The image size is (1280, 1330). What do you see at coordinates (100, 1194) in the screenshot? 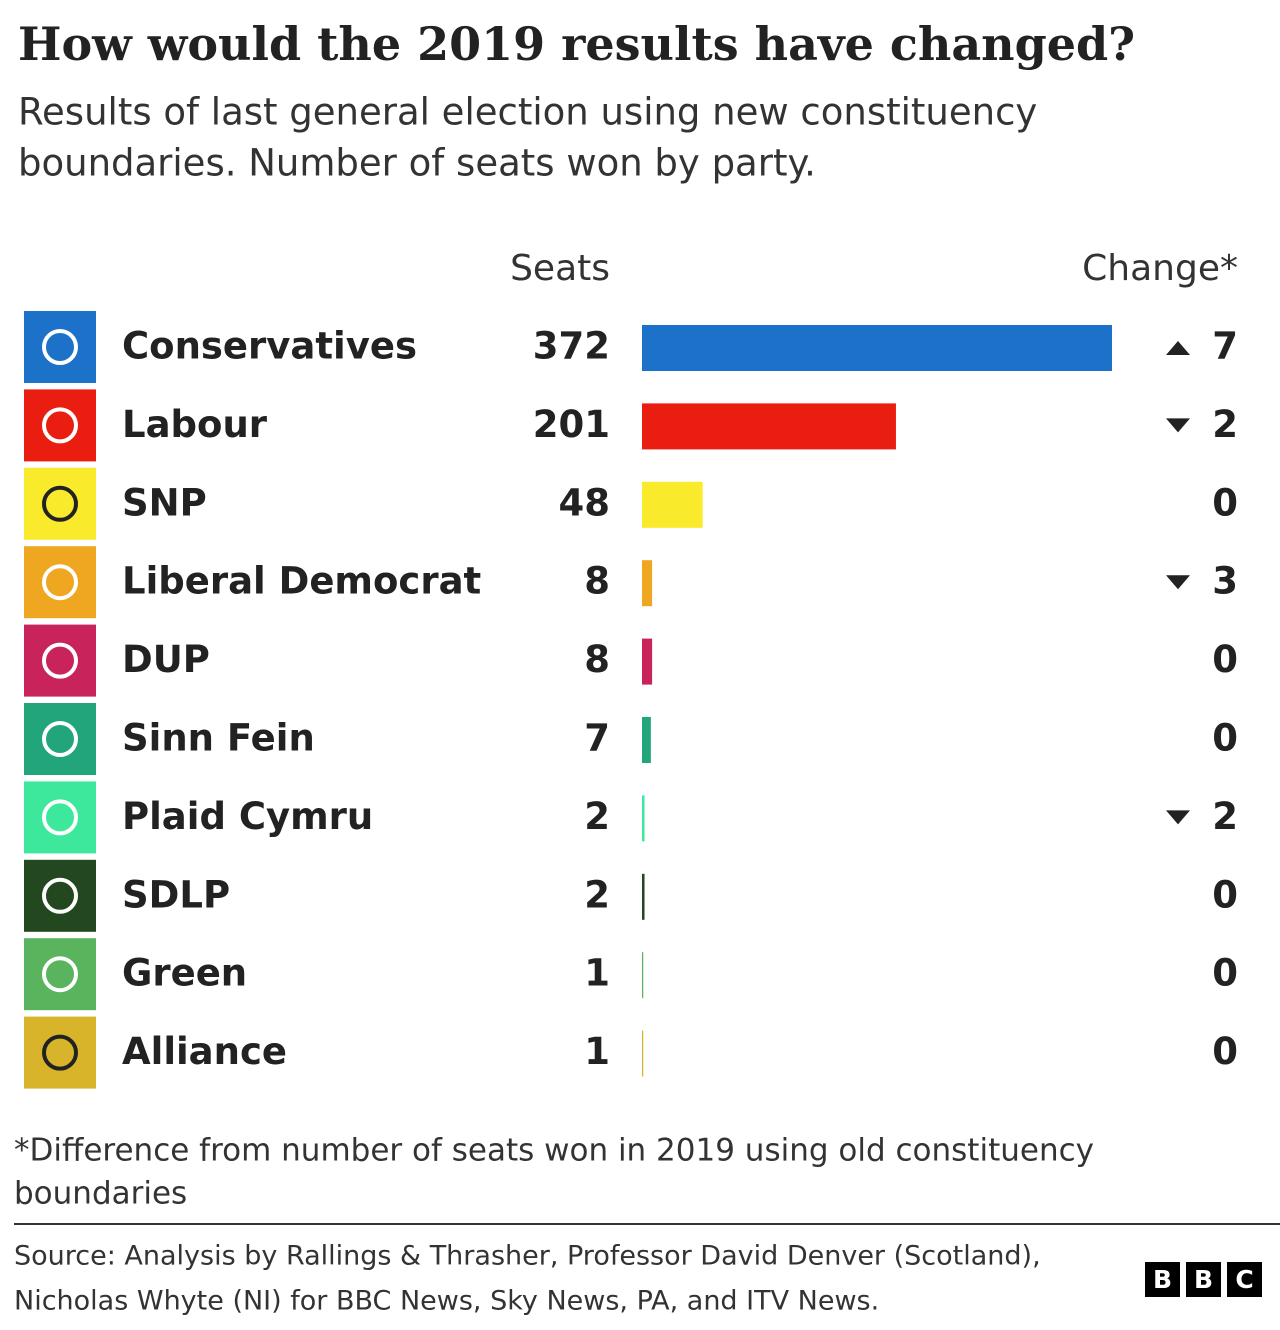
I see `footnote: boundaries` at bounding box center [100, 1194].